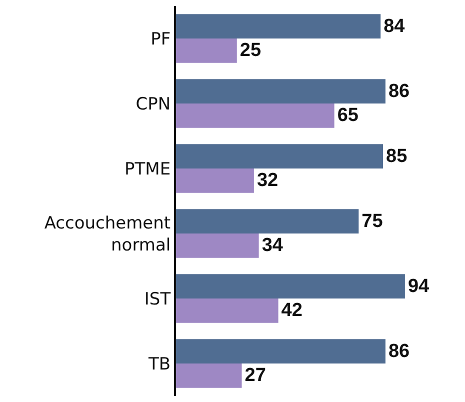 The height and width of the screenshot is (402, 465). I want to click on data-label: 34, so click(273, 245).